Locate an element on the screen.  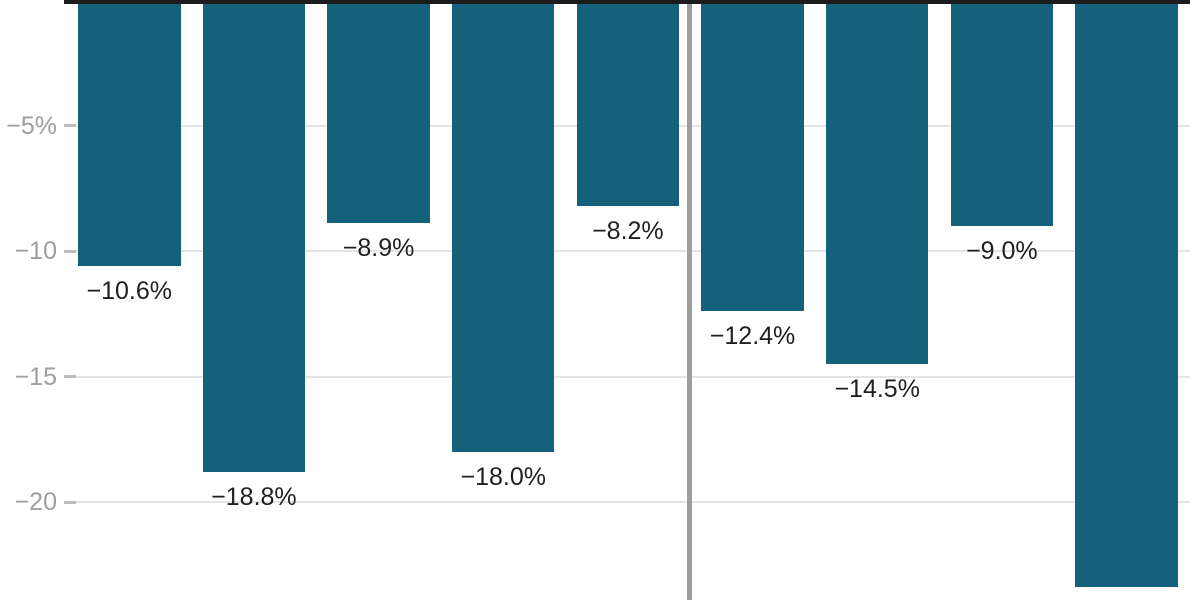
bar-value-label: −10.6% is located at coordinates (129, 291).